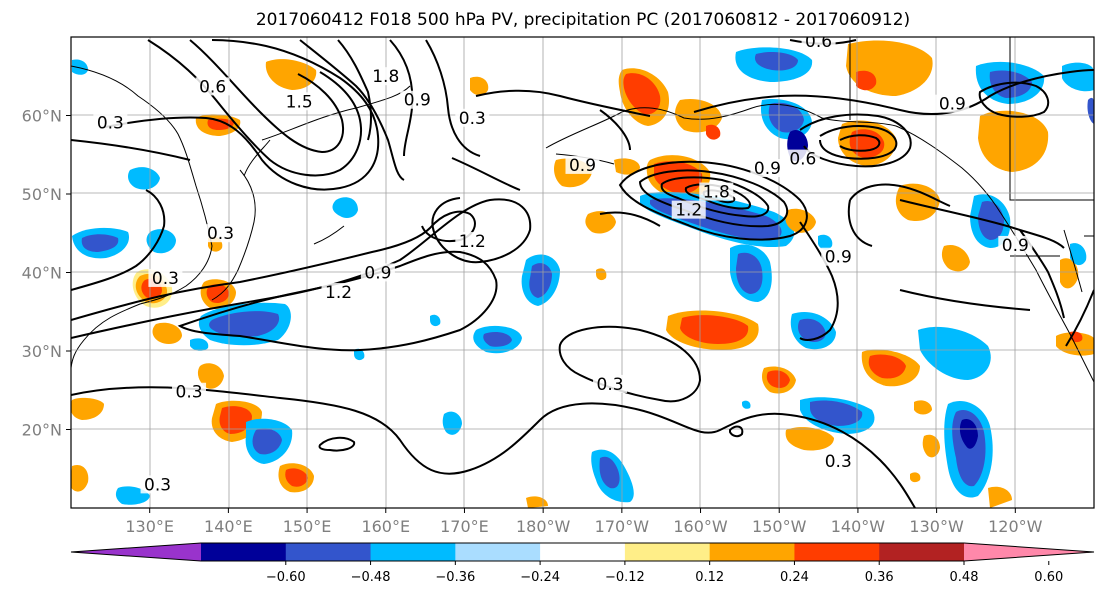 This screenshot has width=1105, height=601. What do you see at coordinates (794, 577) in the screenshot?
I see `colorbar-tick-label: 0.24` at bounding box center [794, 577].